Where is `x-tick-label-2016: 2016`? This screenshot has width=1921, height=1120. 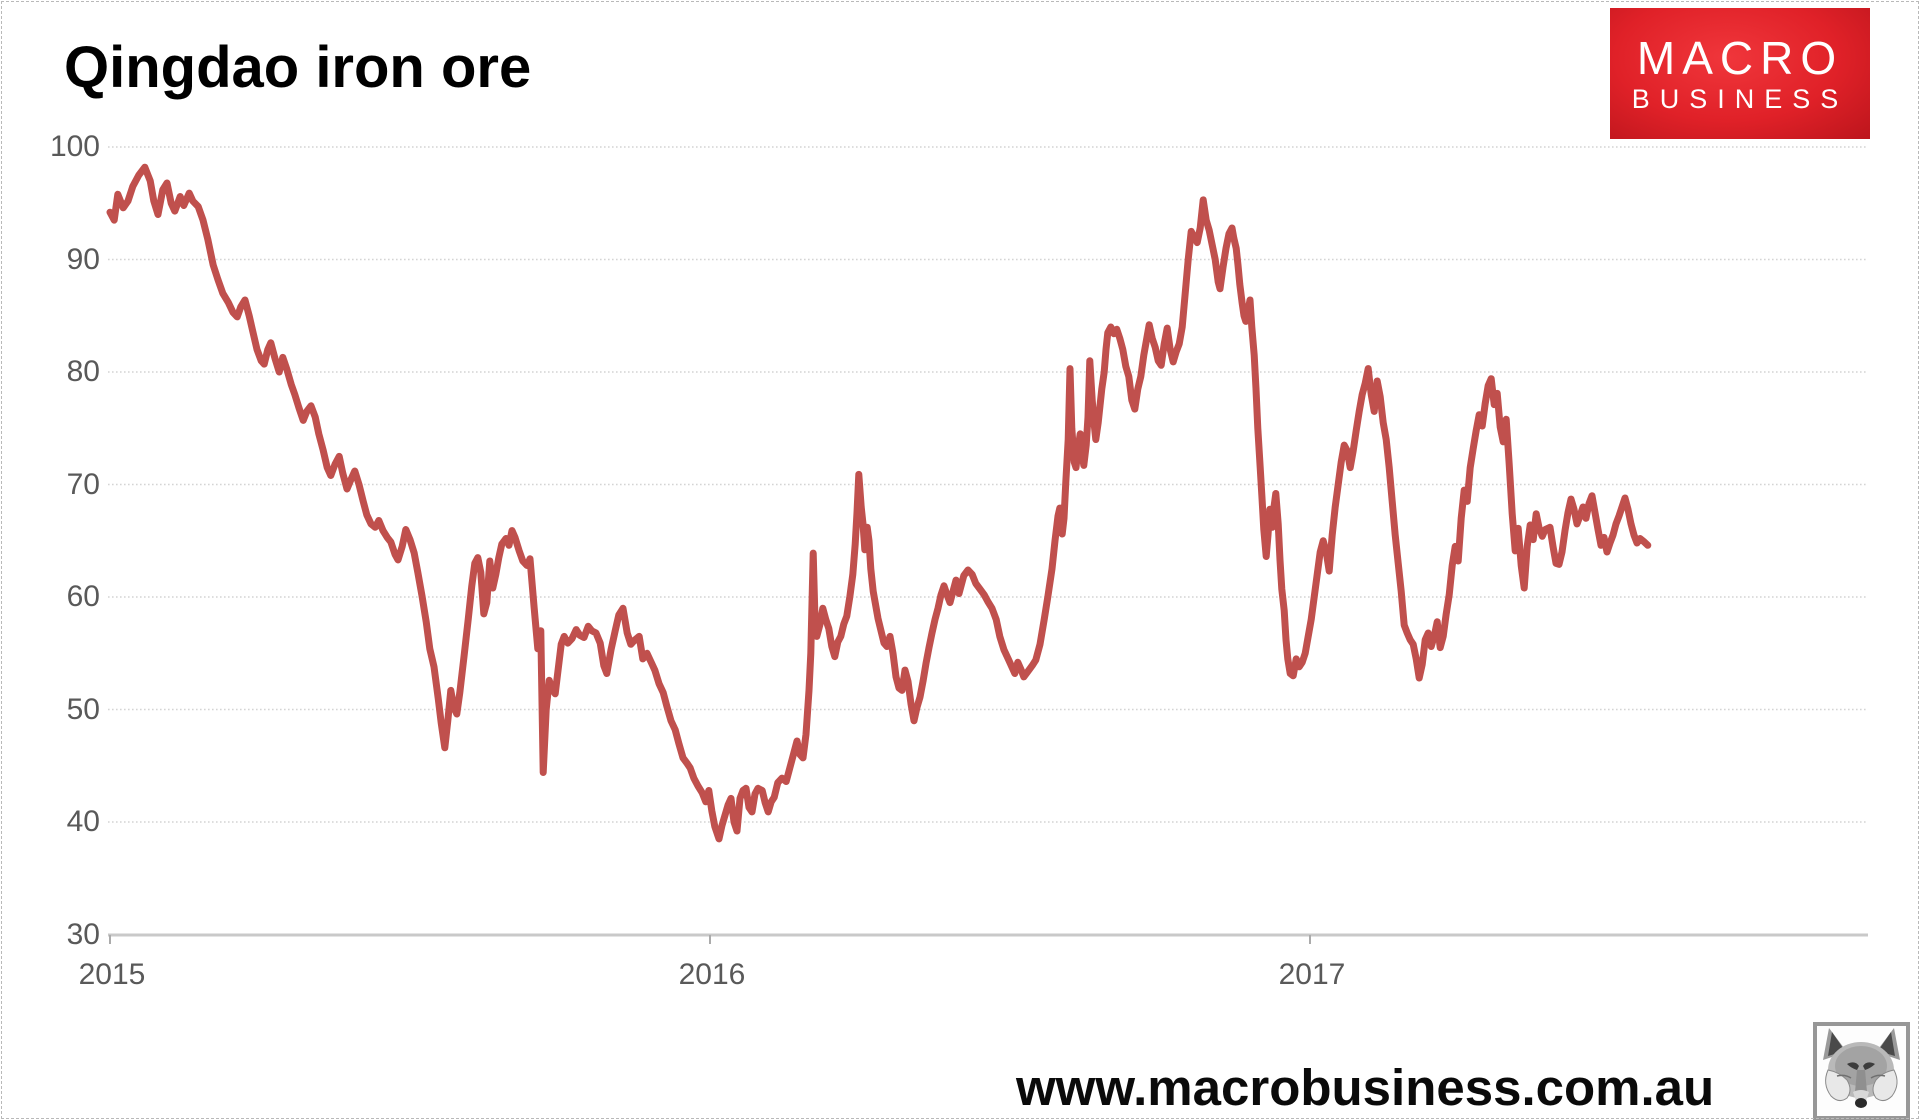
x-tick-label-2016: 2016 is located at coordinates (712, 974).